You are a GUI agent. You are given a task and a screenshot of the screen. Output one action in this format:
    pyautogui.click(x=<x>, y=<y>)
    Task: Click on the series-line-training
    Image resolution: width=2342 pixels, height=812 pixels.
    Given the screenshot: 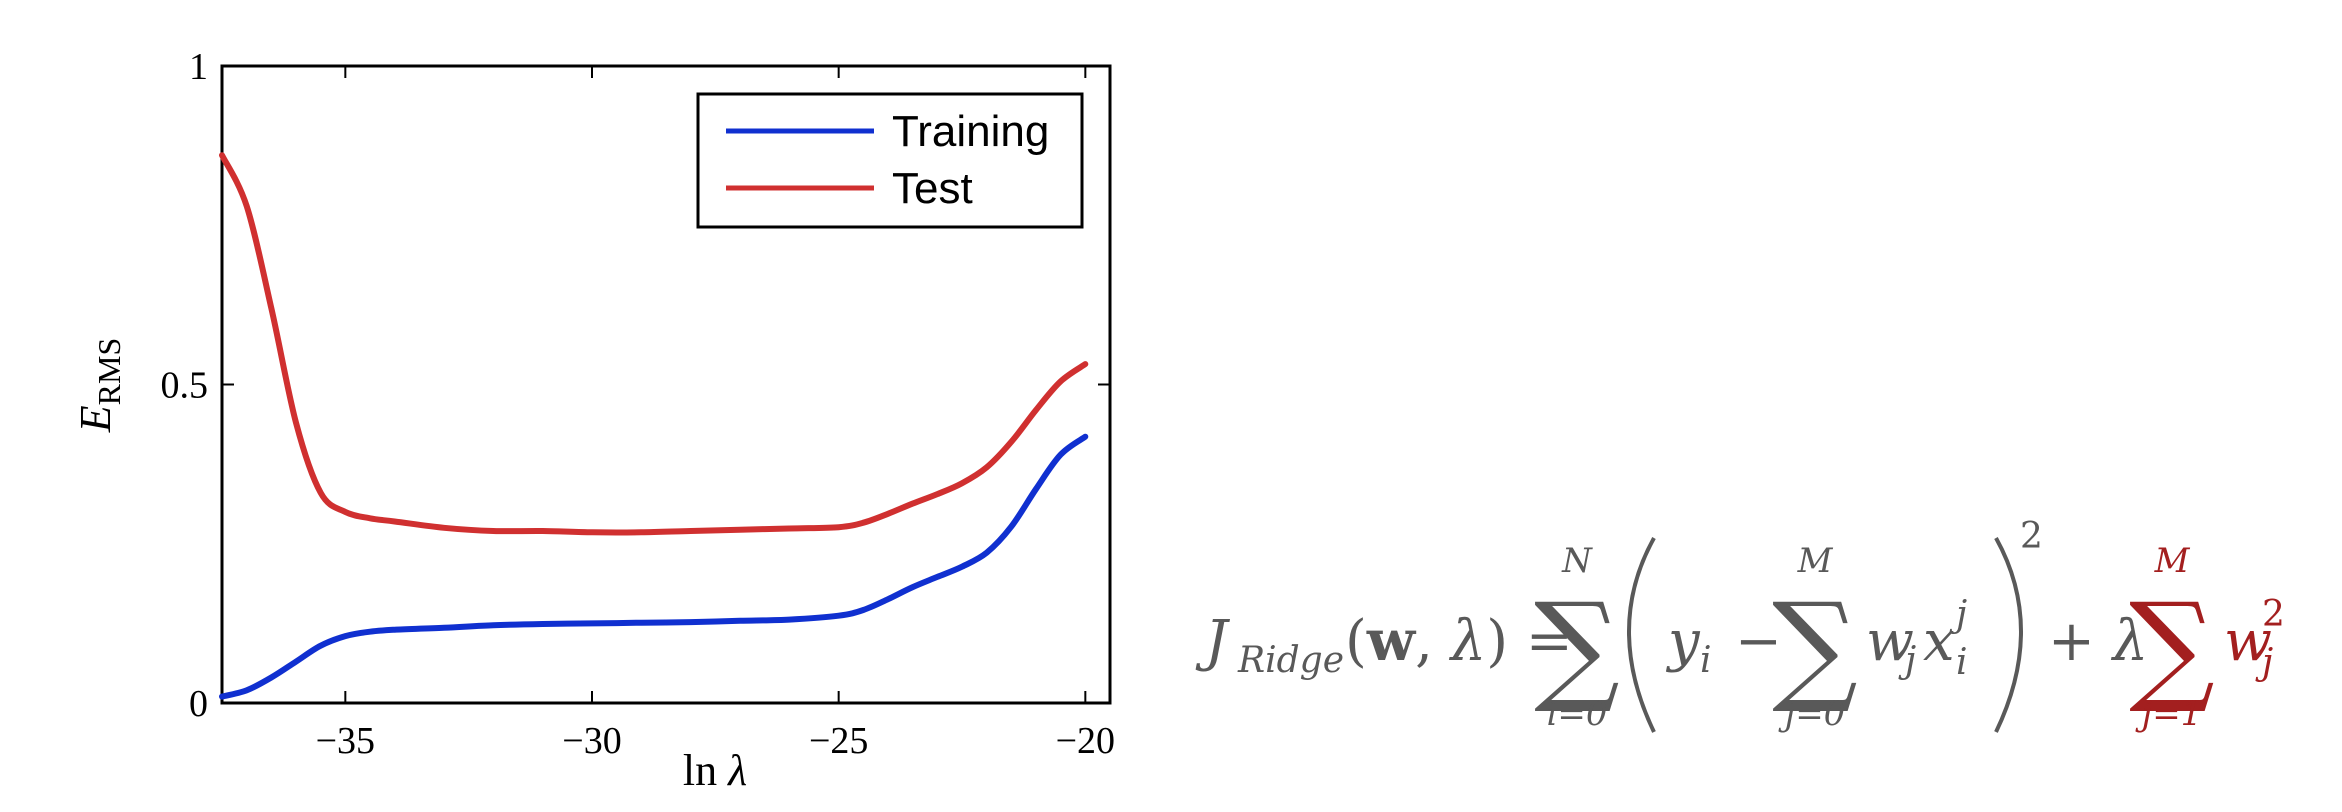 What is the action you would take?
    pyautogui.click(x=654, y=566)
    